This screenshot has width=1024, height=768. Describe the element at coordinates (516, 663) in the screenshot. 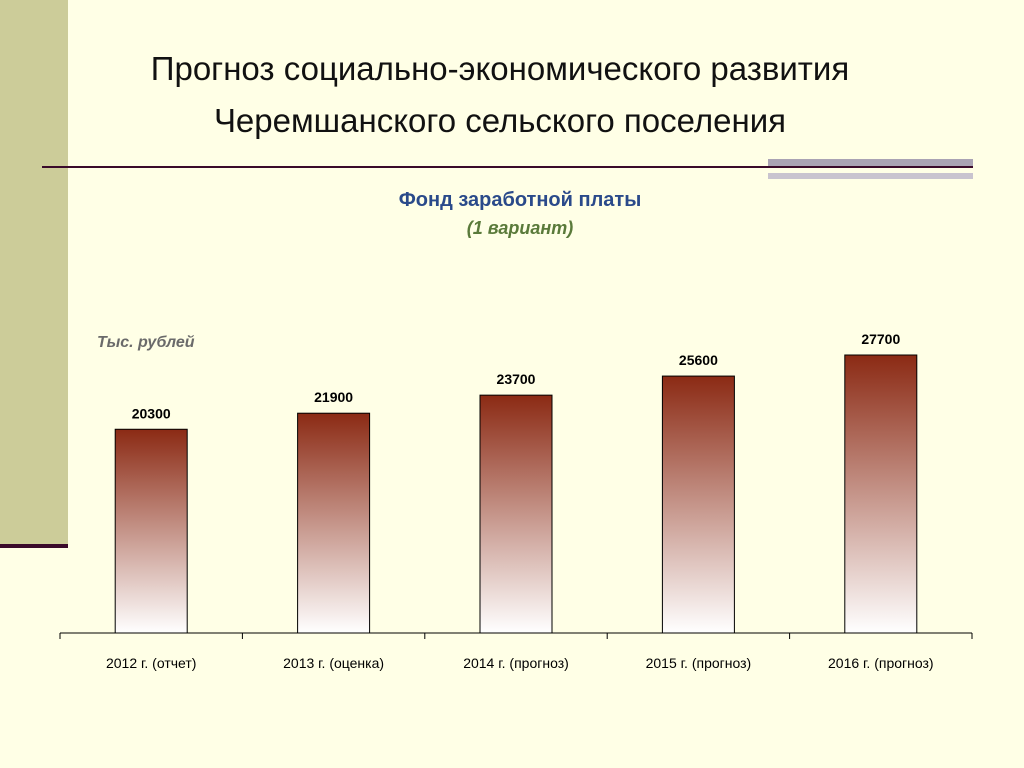

I see `x-tick-label: 2014 г. (прогноз)` at that location.